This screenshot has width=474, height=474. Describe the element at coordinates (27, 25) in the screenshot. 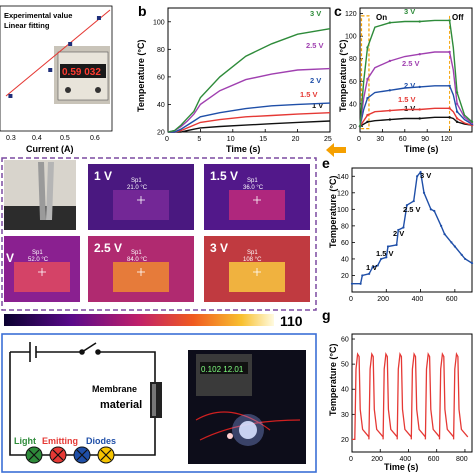

I see `legend-linear-fit: Linear fitting` at that location.